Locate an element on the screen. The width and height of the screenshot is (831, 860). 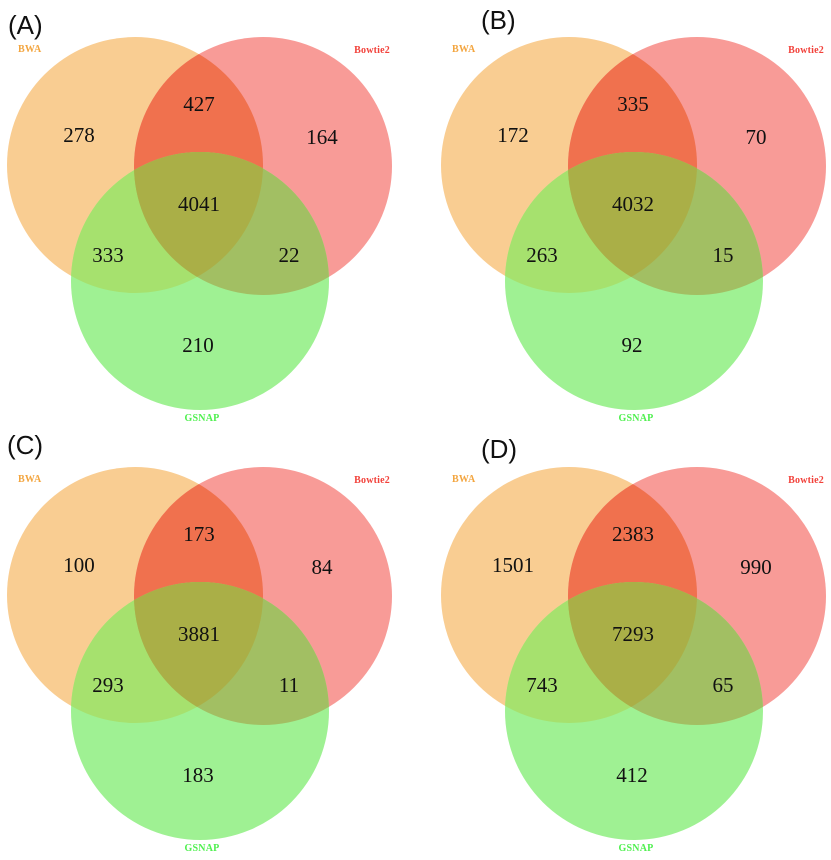
gsnap-only-count: 412 is located at coordinates (632, 775).